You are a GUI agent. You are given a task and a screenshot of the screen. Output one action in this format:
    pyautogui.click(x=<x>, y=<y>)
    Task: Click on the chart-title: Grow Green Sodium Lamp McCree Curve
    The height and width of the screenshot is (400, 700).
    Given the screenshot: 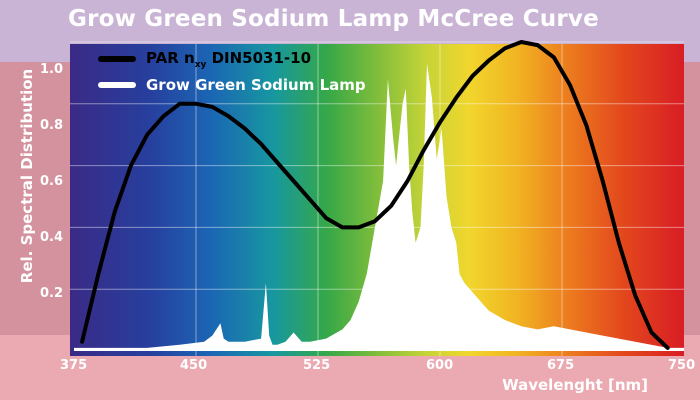 What is the action you would take?
    pyautogui.click(x=333, y=19)
    